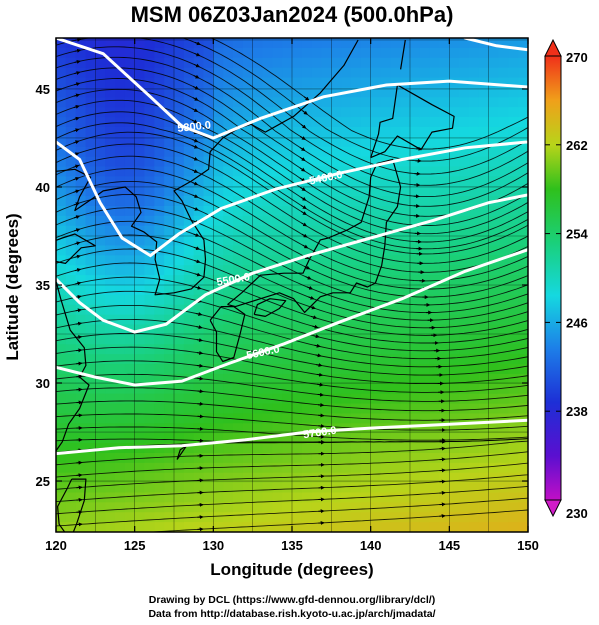  What do you see at coordinates (194, 126) in the screenshot?
I see `contour-label: 5300.0` at bounding box center [194, 126].